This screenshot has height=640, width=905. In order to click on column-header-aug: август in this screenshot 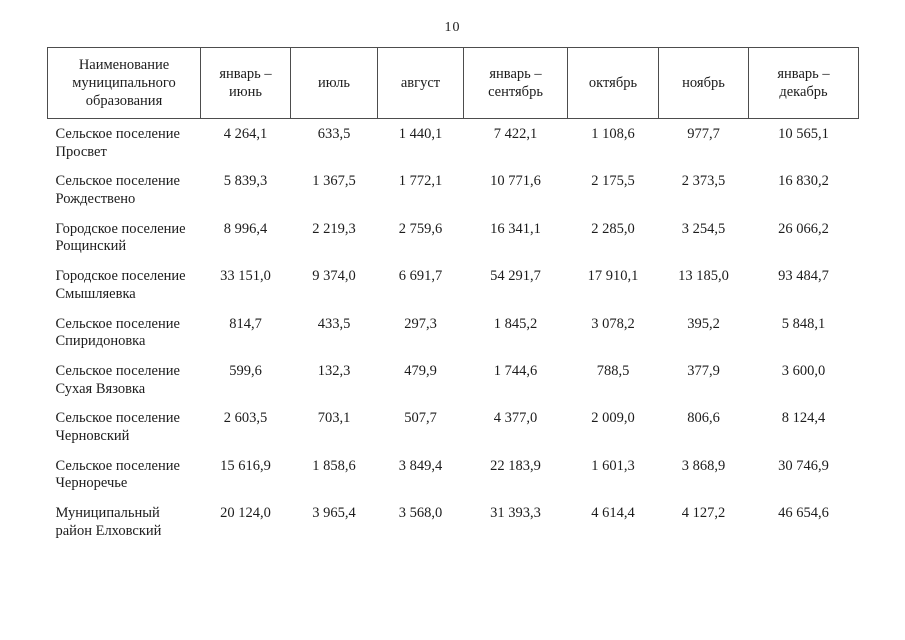, I will do `click(420, 83)`.